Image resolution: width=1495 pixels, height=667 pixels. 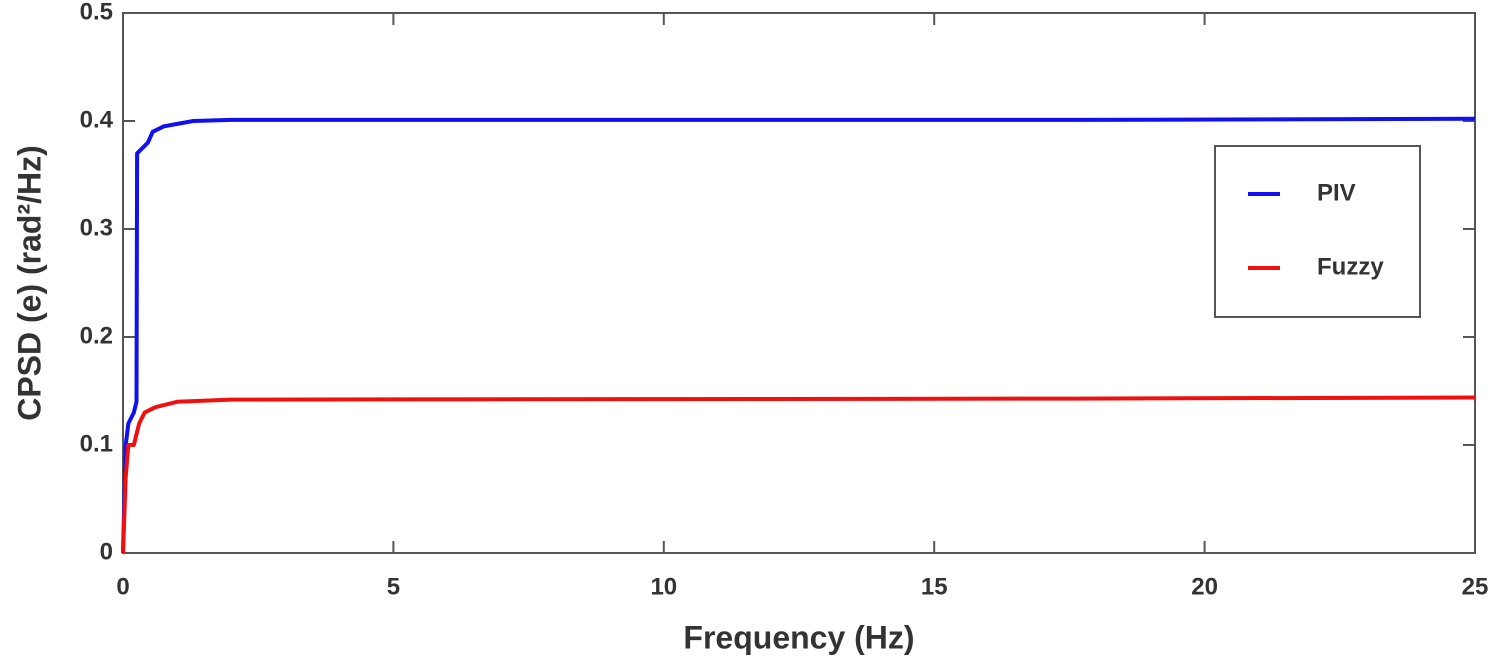 I want to click on x-tick-label: 0, so click(x=122, y=586).